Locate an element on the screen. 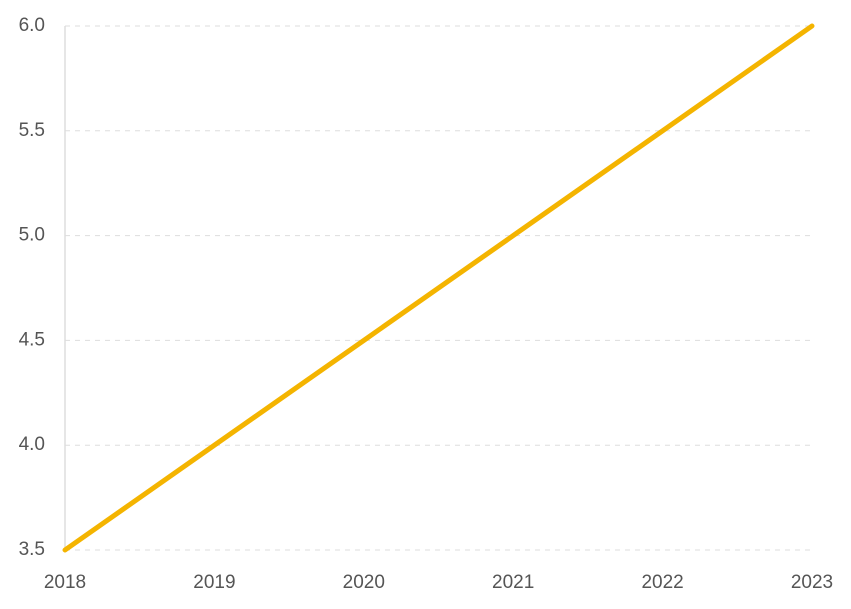 Image resolution: width=851 pixels, height=609 pixels. y-tick-label: 5.0 is located at coordinates (32, 235).